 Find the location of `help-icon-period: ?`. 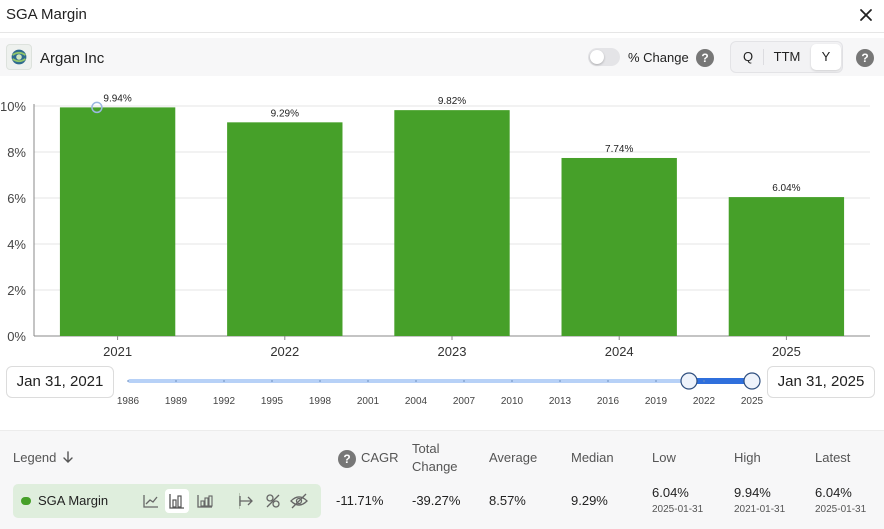

help-icon-period: ? is located at coordinates (865, 58).